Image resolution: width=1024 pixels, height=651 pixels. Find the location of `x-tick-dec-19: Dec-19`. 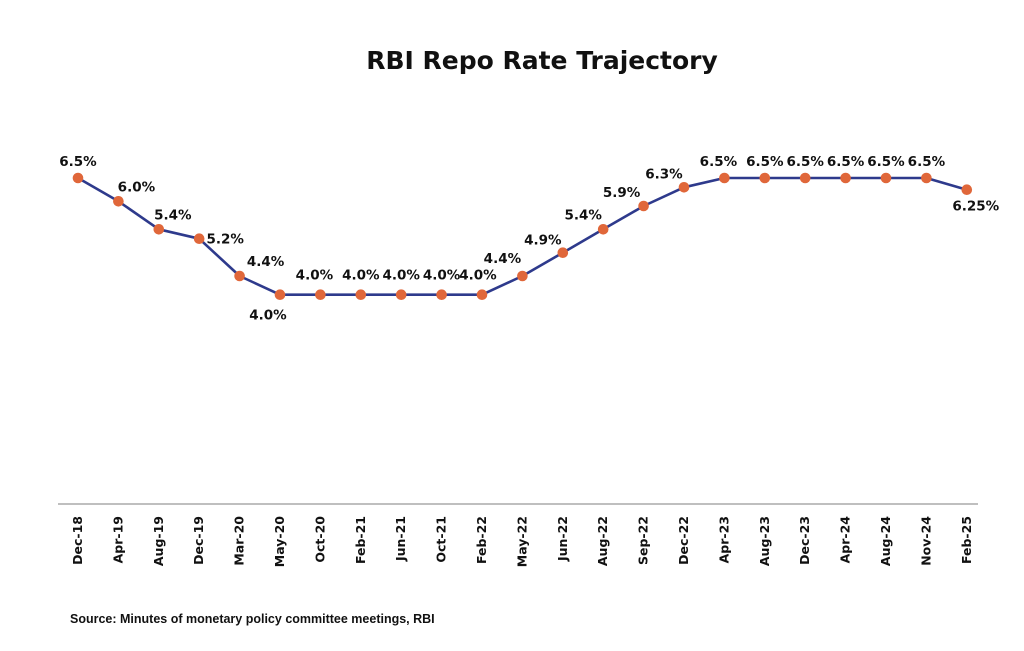

x-tick-dec-19: Dec-19 is located at coordinates (198, 540).